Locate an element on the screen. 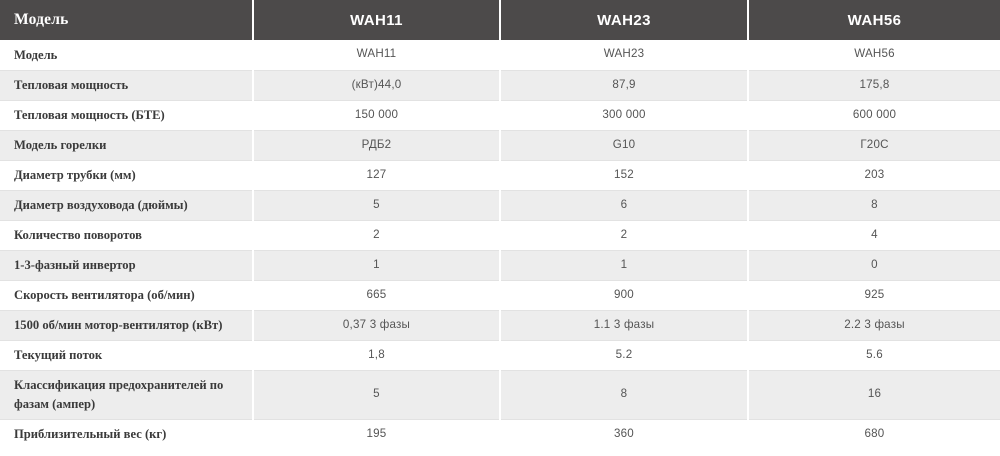  table-row: Текущий поток 1,8 5.2 5.6 is located at coordinates (500, 354).